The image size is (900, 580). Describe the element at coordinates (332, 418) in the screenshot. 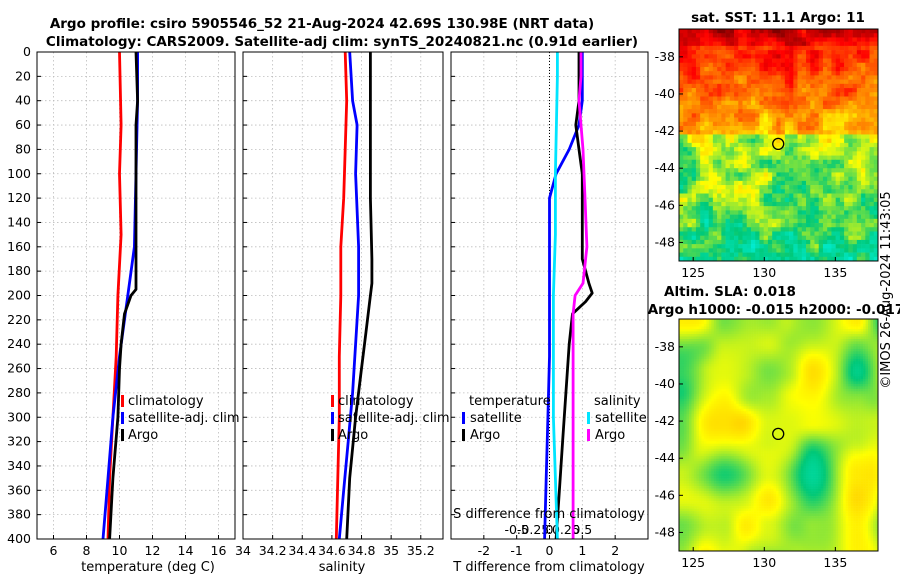

I see `legend-swatch-satellite` at that location.